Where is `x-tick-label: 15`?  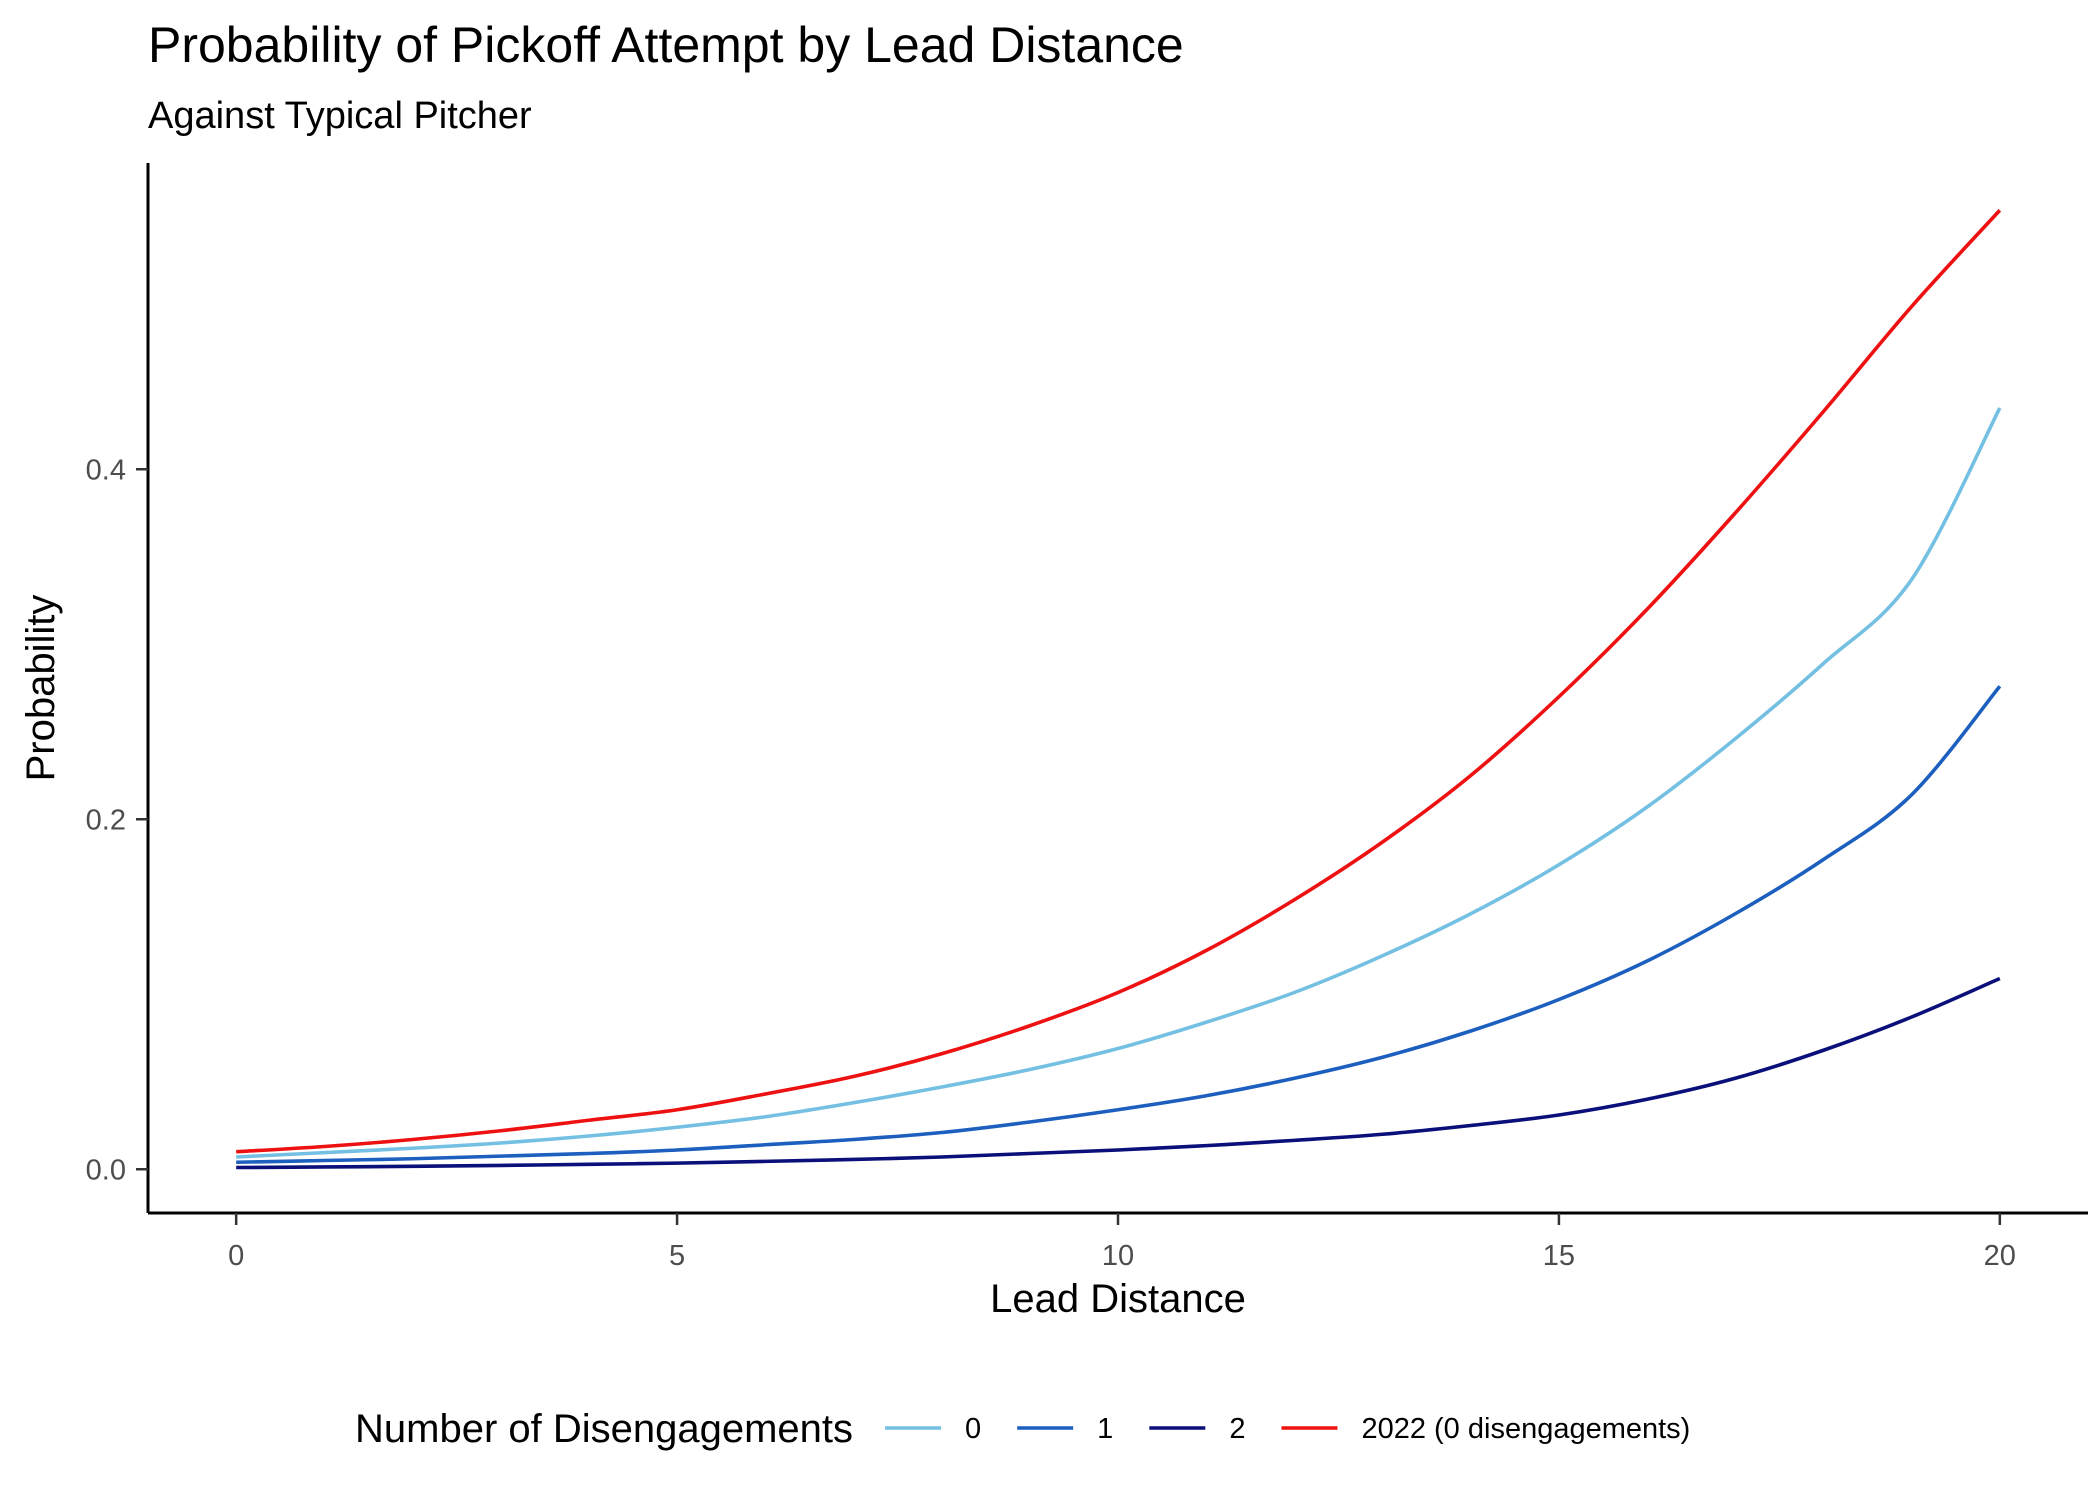 x-tick-label: 15 is located at coordinates (1559, 1256).